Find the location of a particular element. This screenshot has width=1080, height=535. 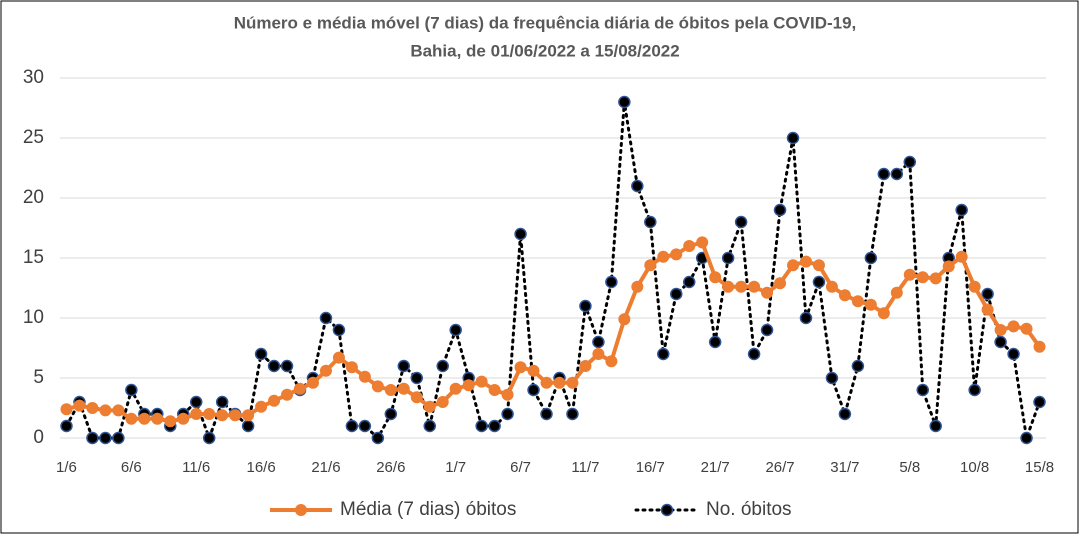

x-tick-label: 16/7 is located at coordinates (650, 467).